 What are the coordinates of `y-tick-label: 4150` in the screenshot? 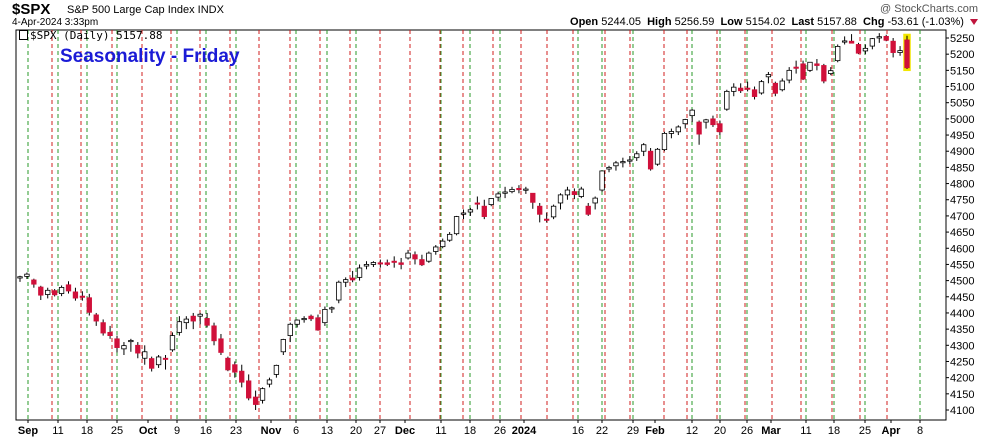 It's located at (962, 395).